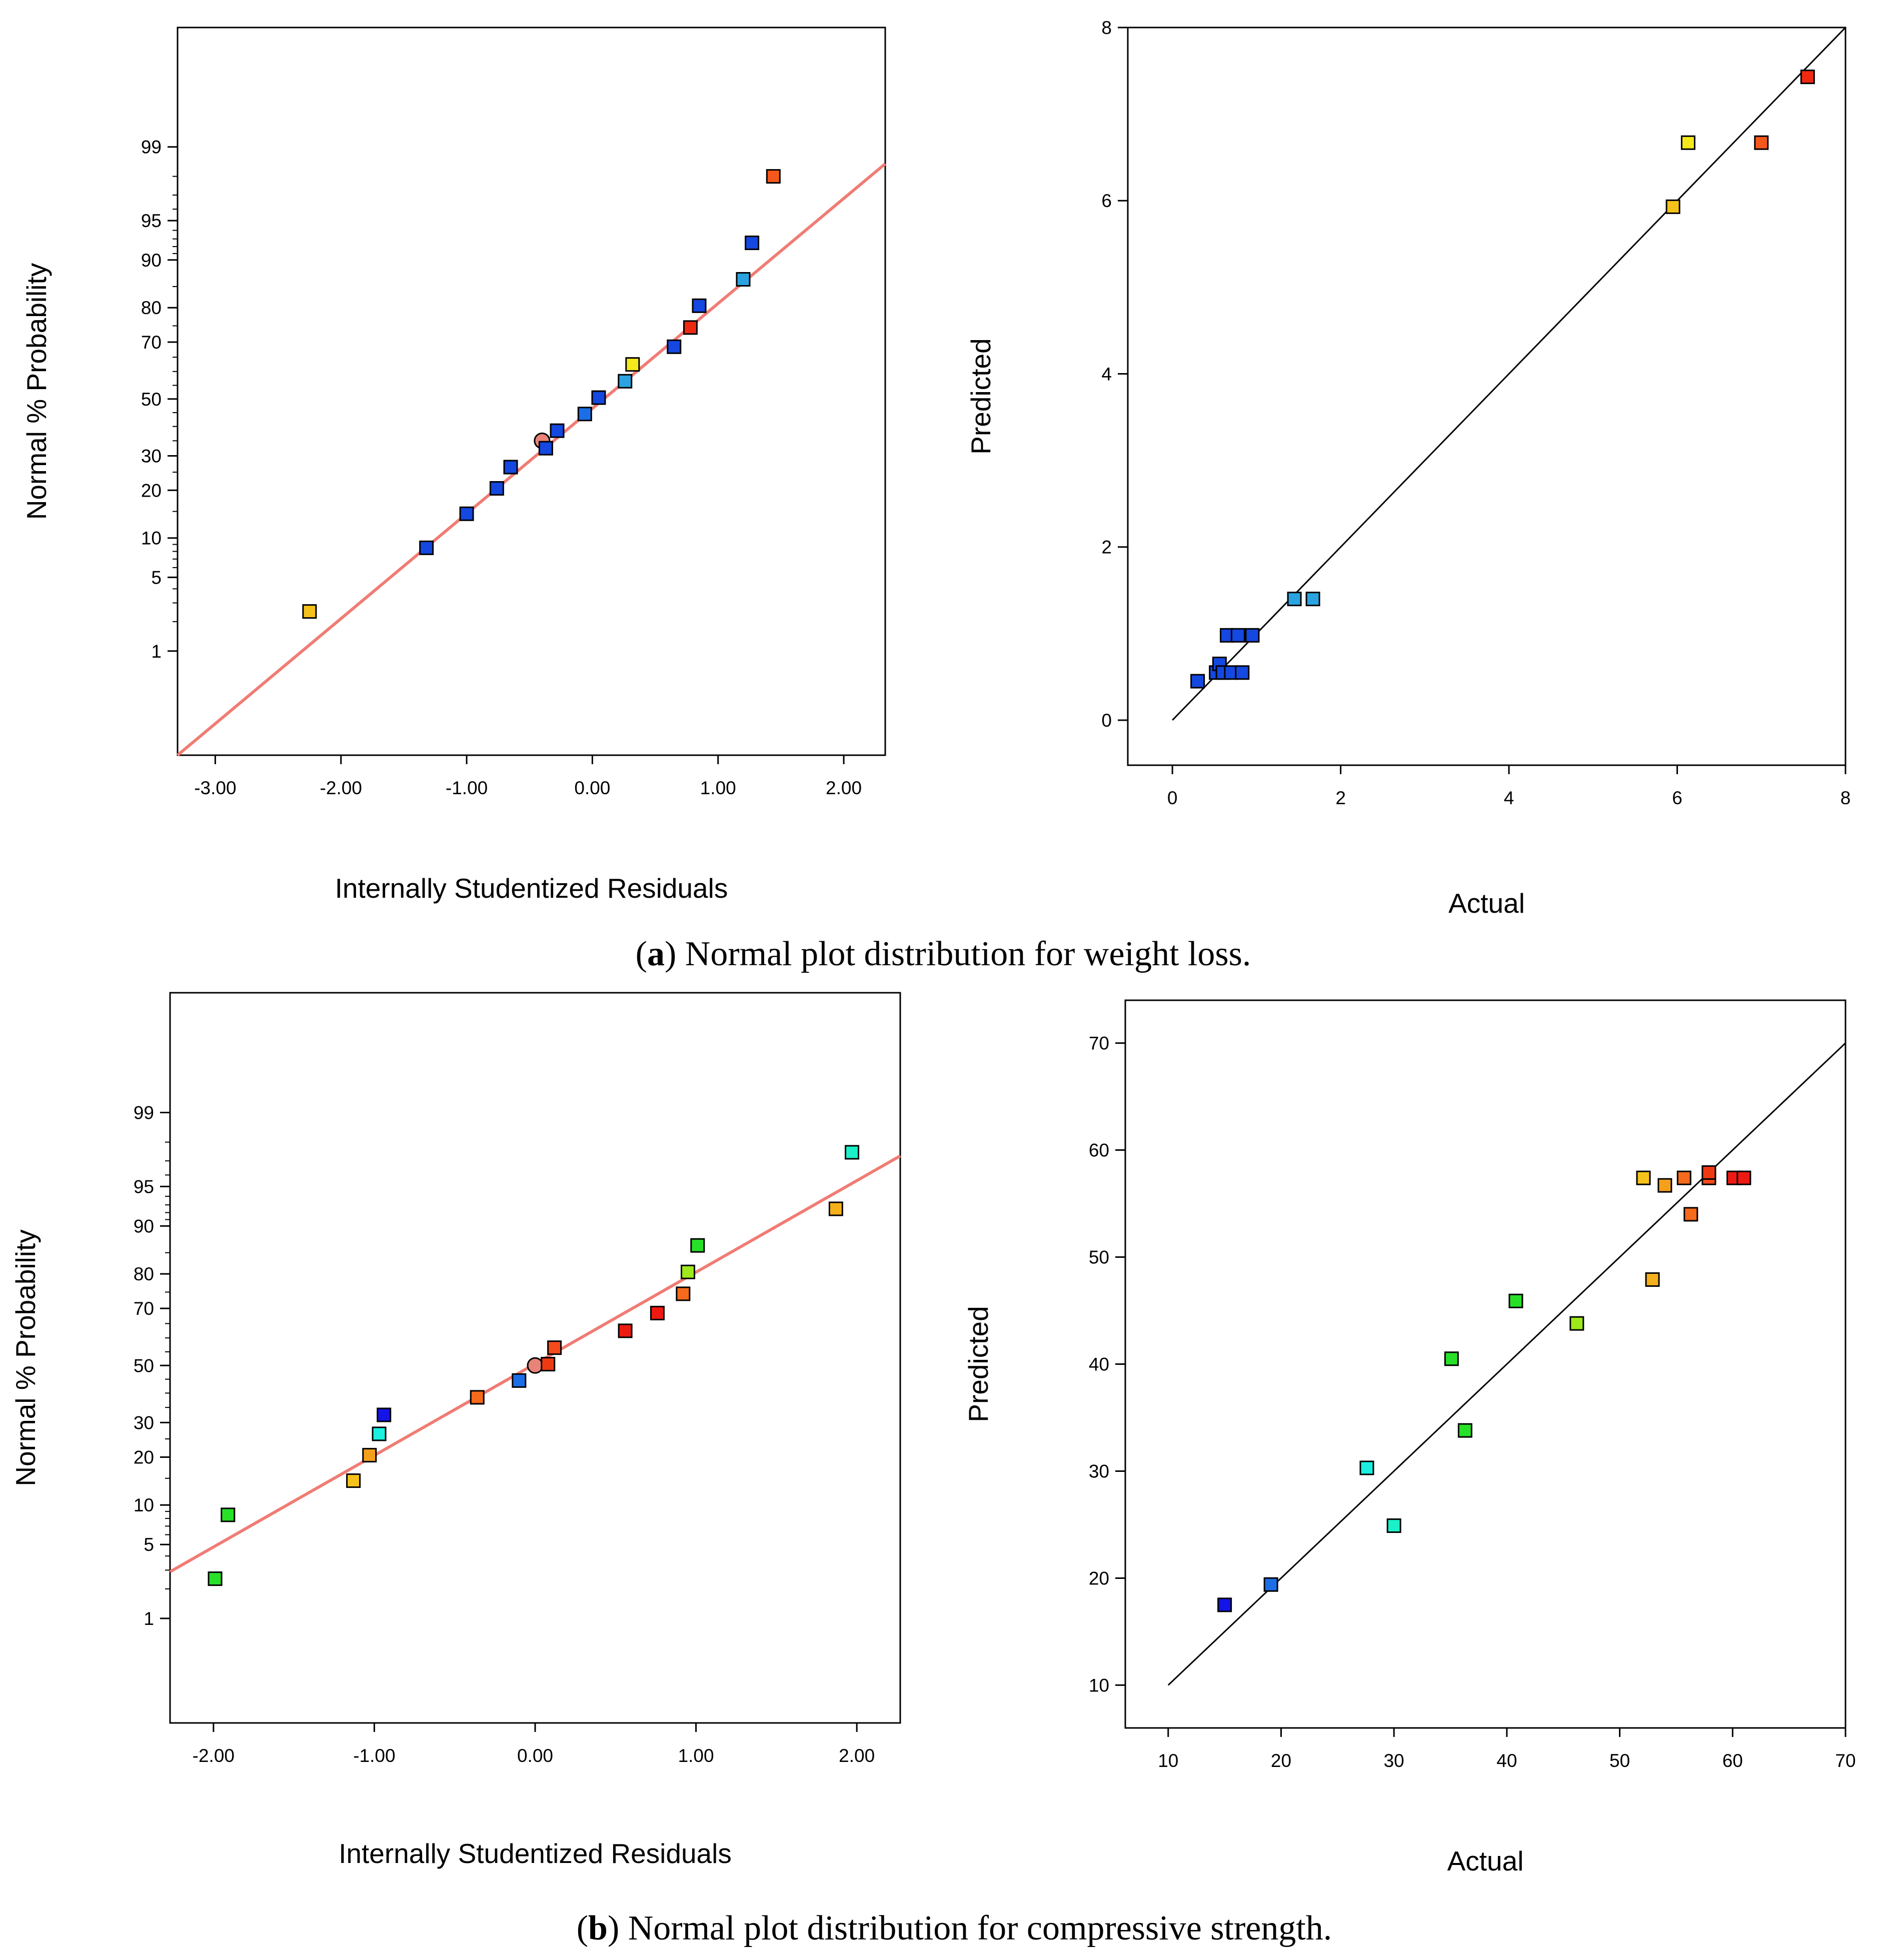  Describe the element at coordinates (535, 1755) in the screenshot. I see `x-tick-label: 0.00` at that location.